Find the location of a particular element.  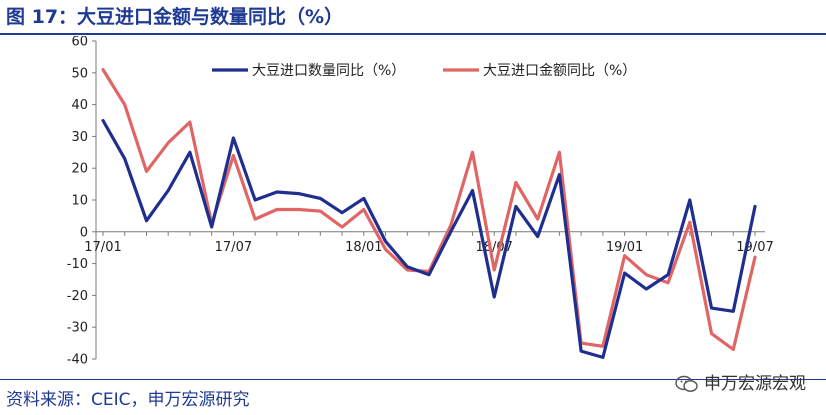

chart-title: 图 17：大豆进口金额与数量同比（%） is located at coordinates (175, 17).